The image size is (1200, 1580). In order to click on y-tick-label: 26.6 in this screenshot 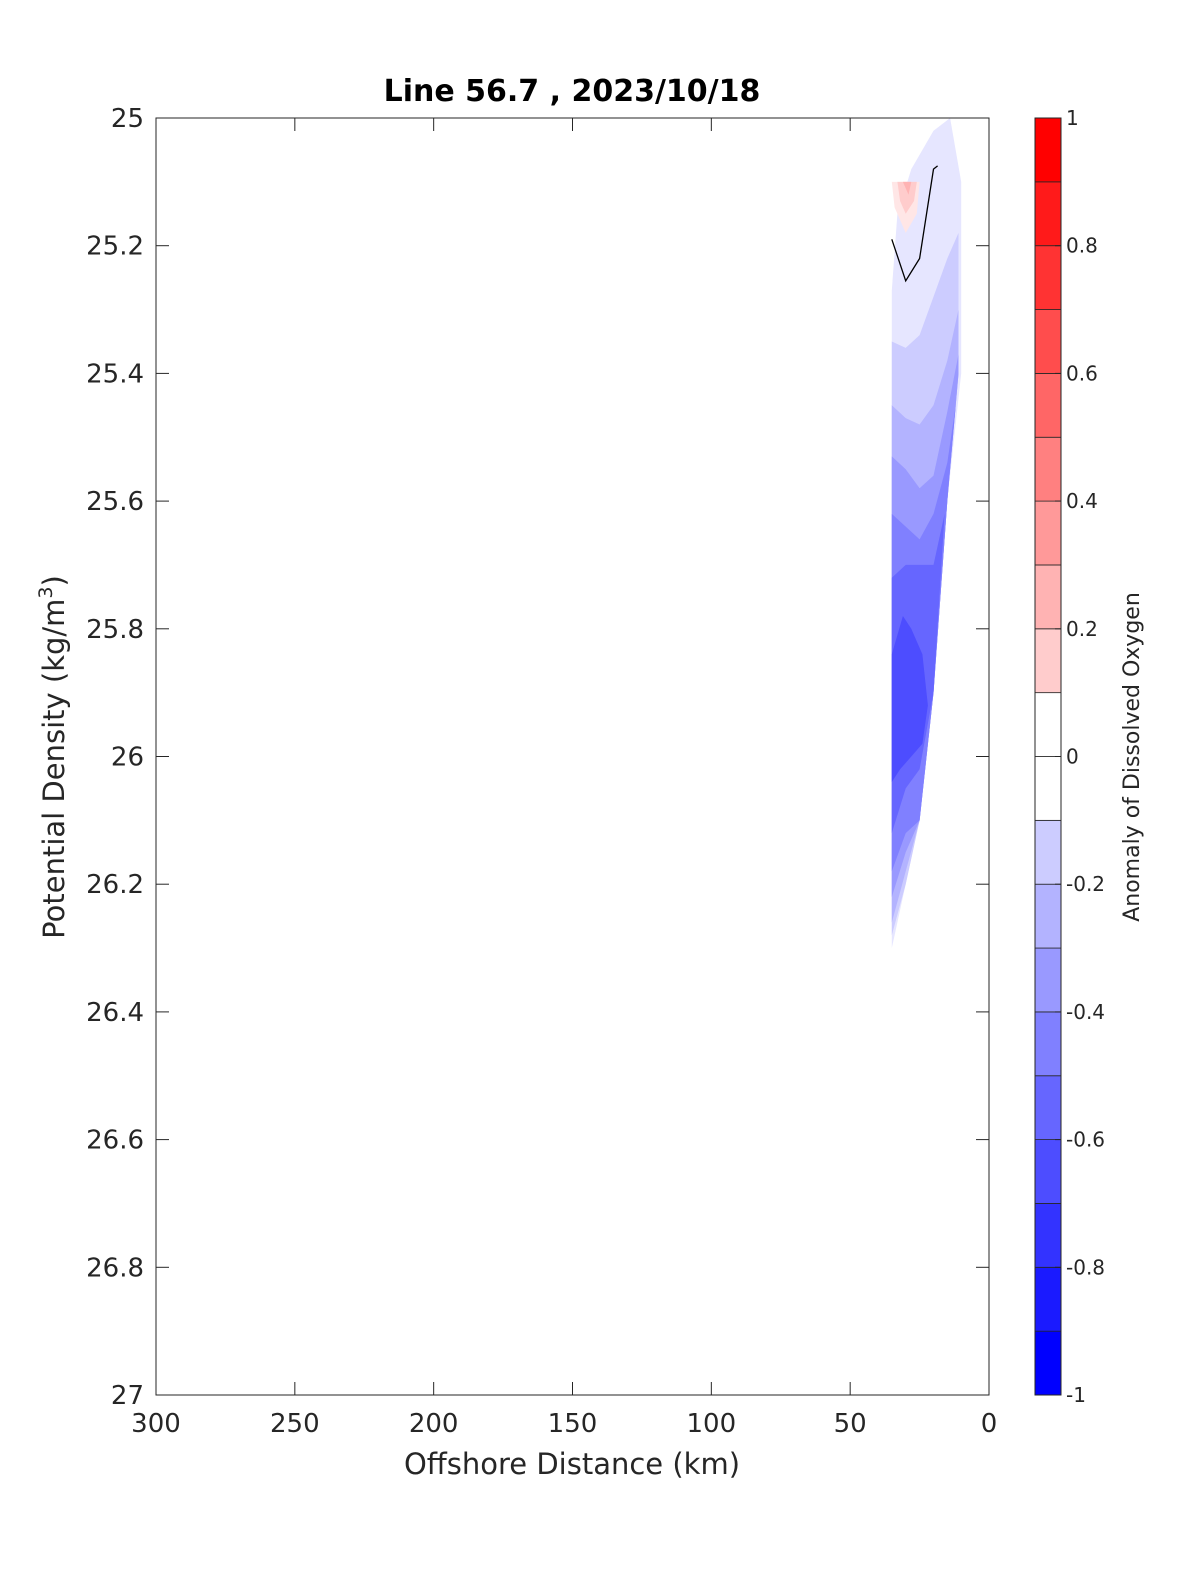, I will do `click(115, 1141)`.